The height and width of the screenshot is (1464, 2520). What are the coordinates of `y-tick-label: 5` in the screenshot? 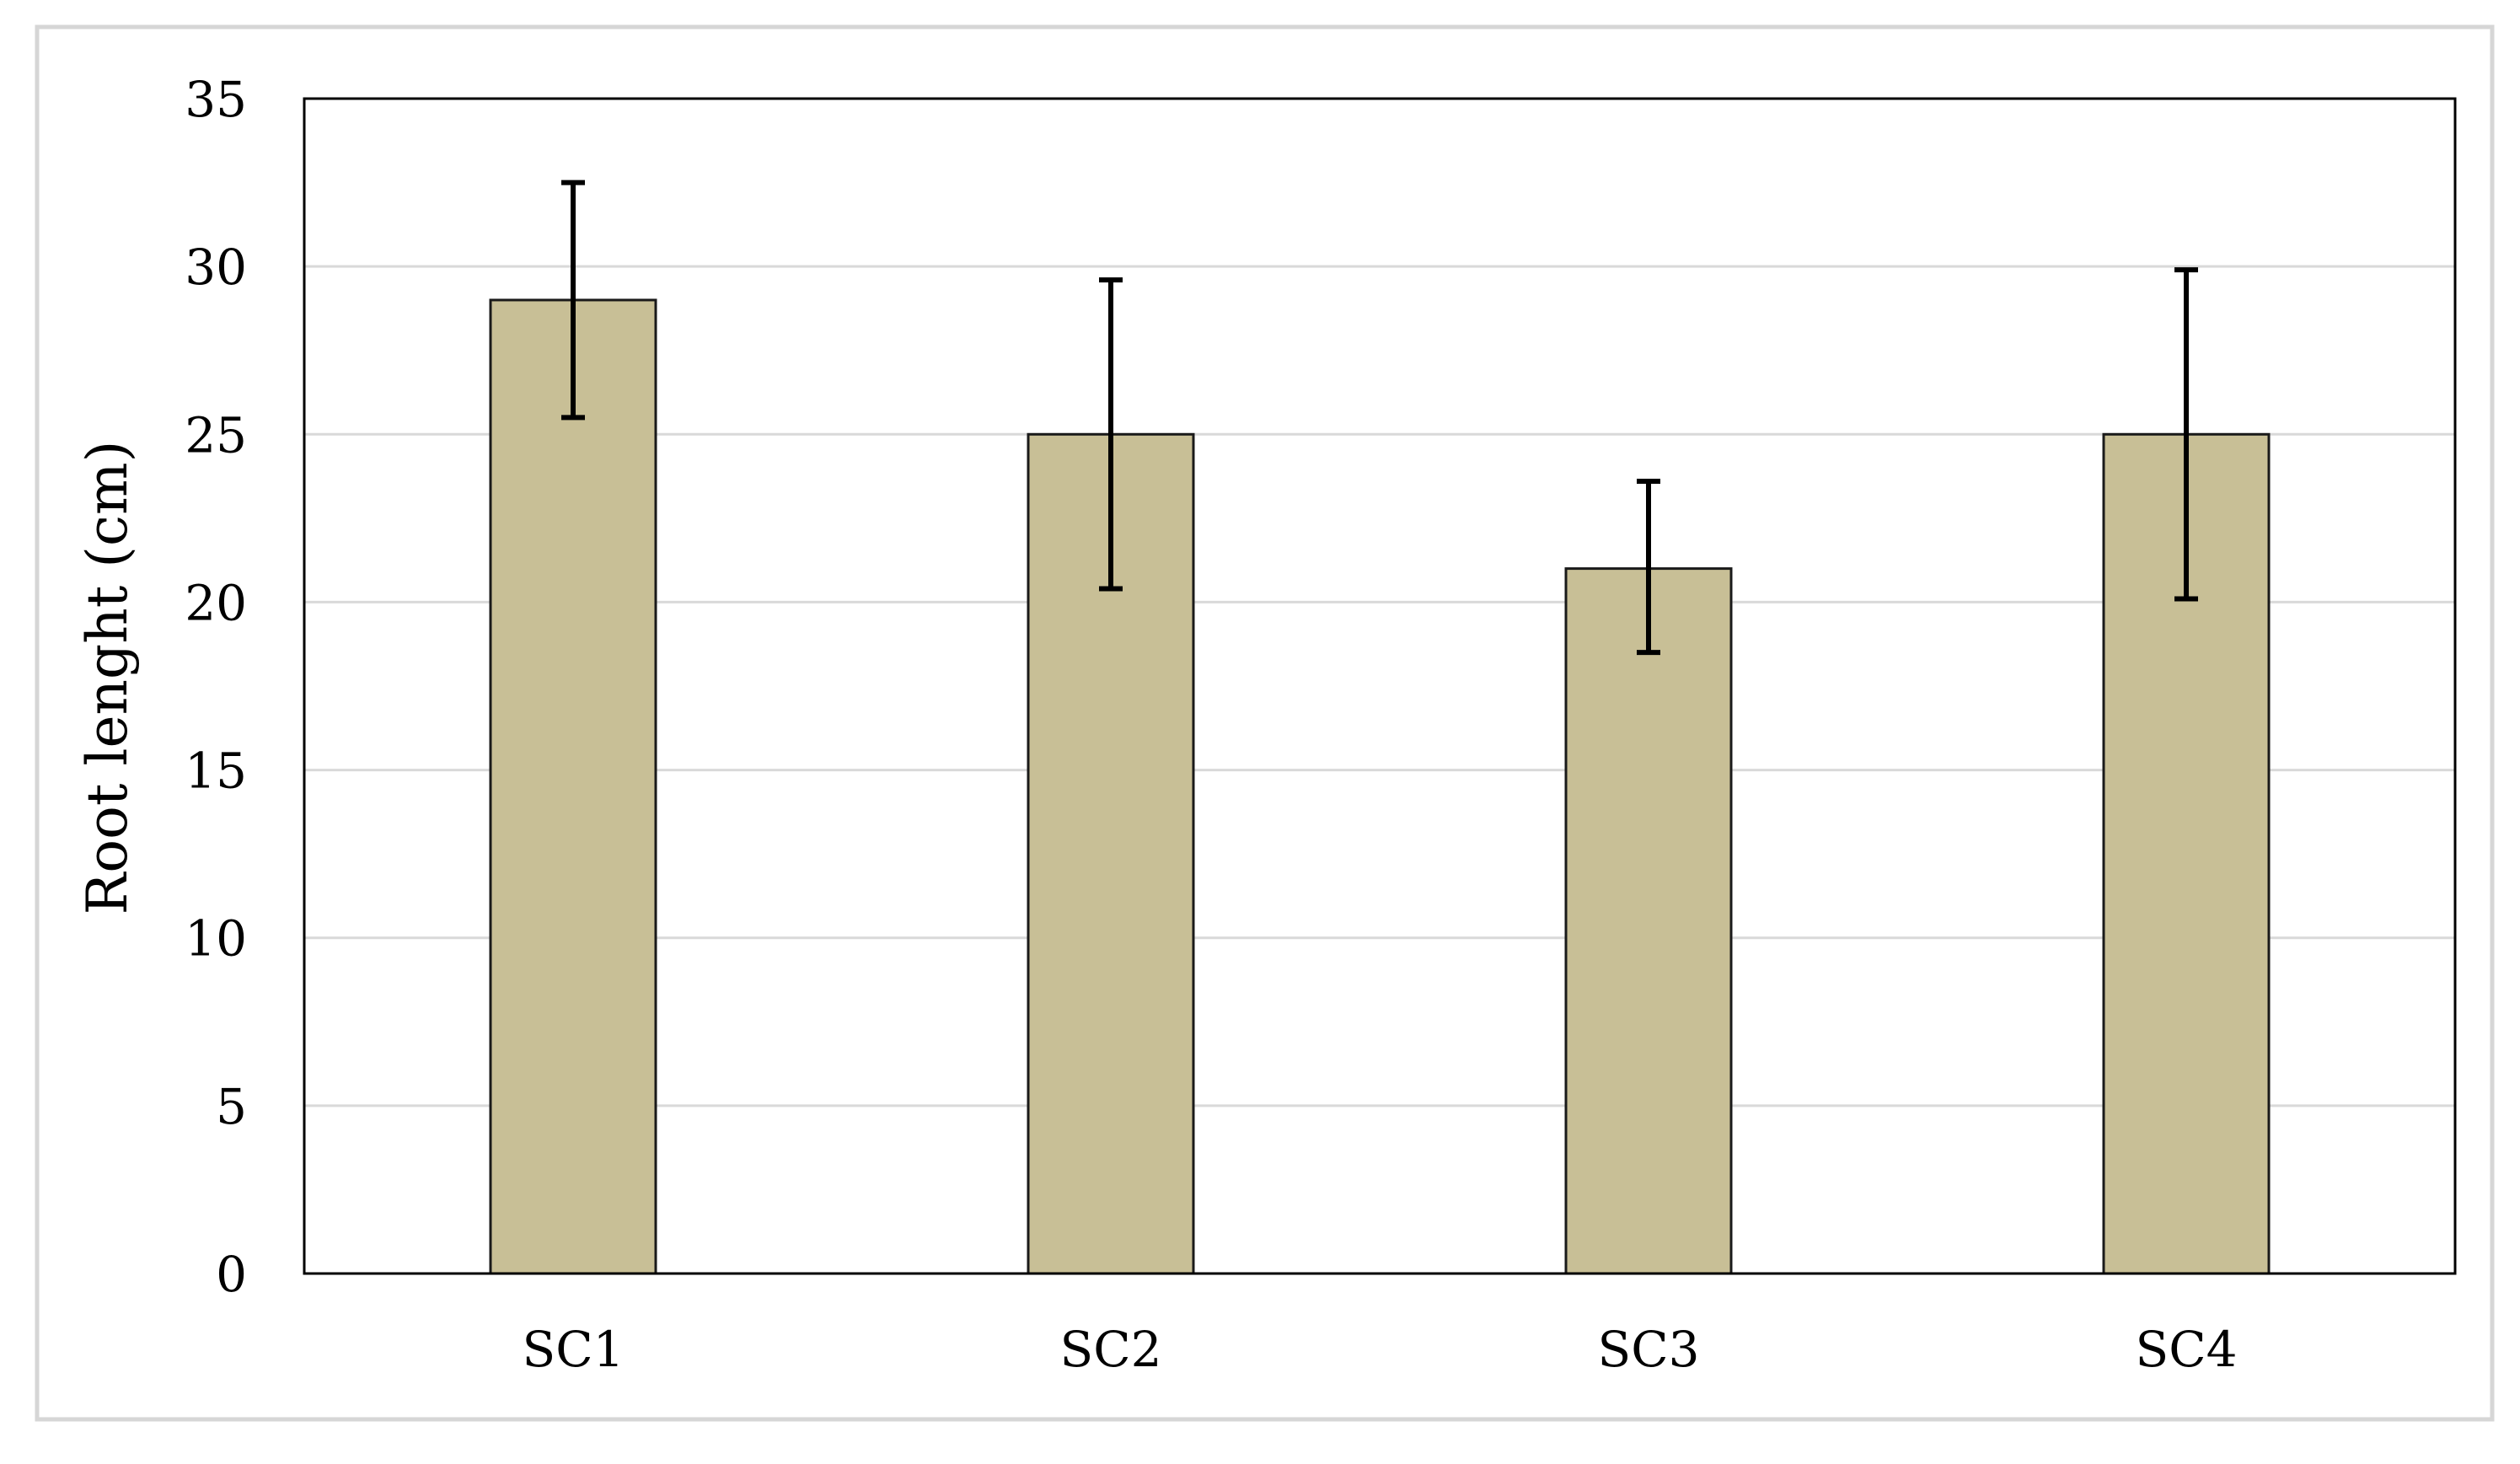 It's located at (231, 1106).